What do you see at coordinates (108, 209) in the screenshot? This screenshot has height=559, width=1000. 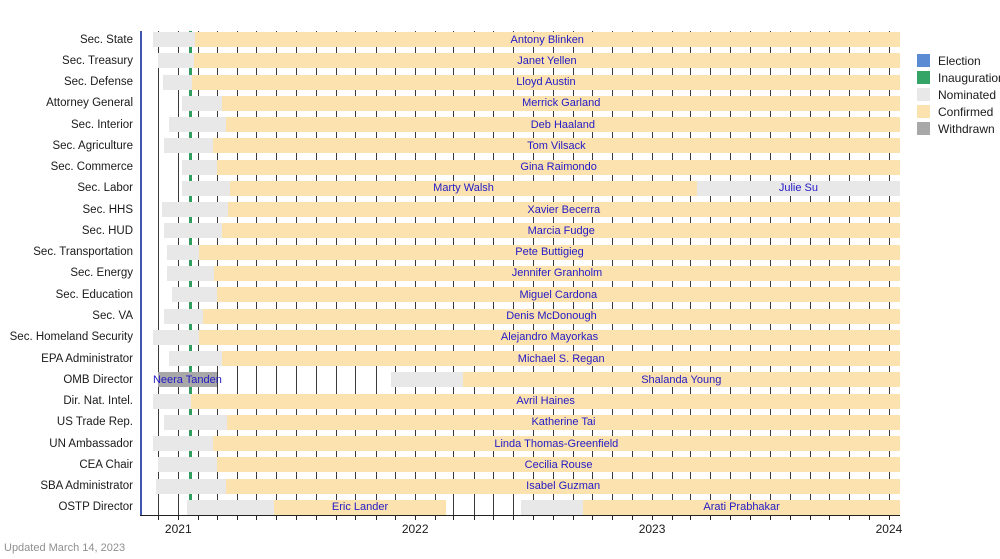 I see `row-label: Sec. HHS` at bounding box center [108, 209].